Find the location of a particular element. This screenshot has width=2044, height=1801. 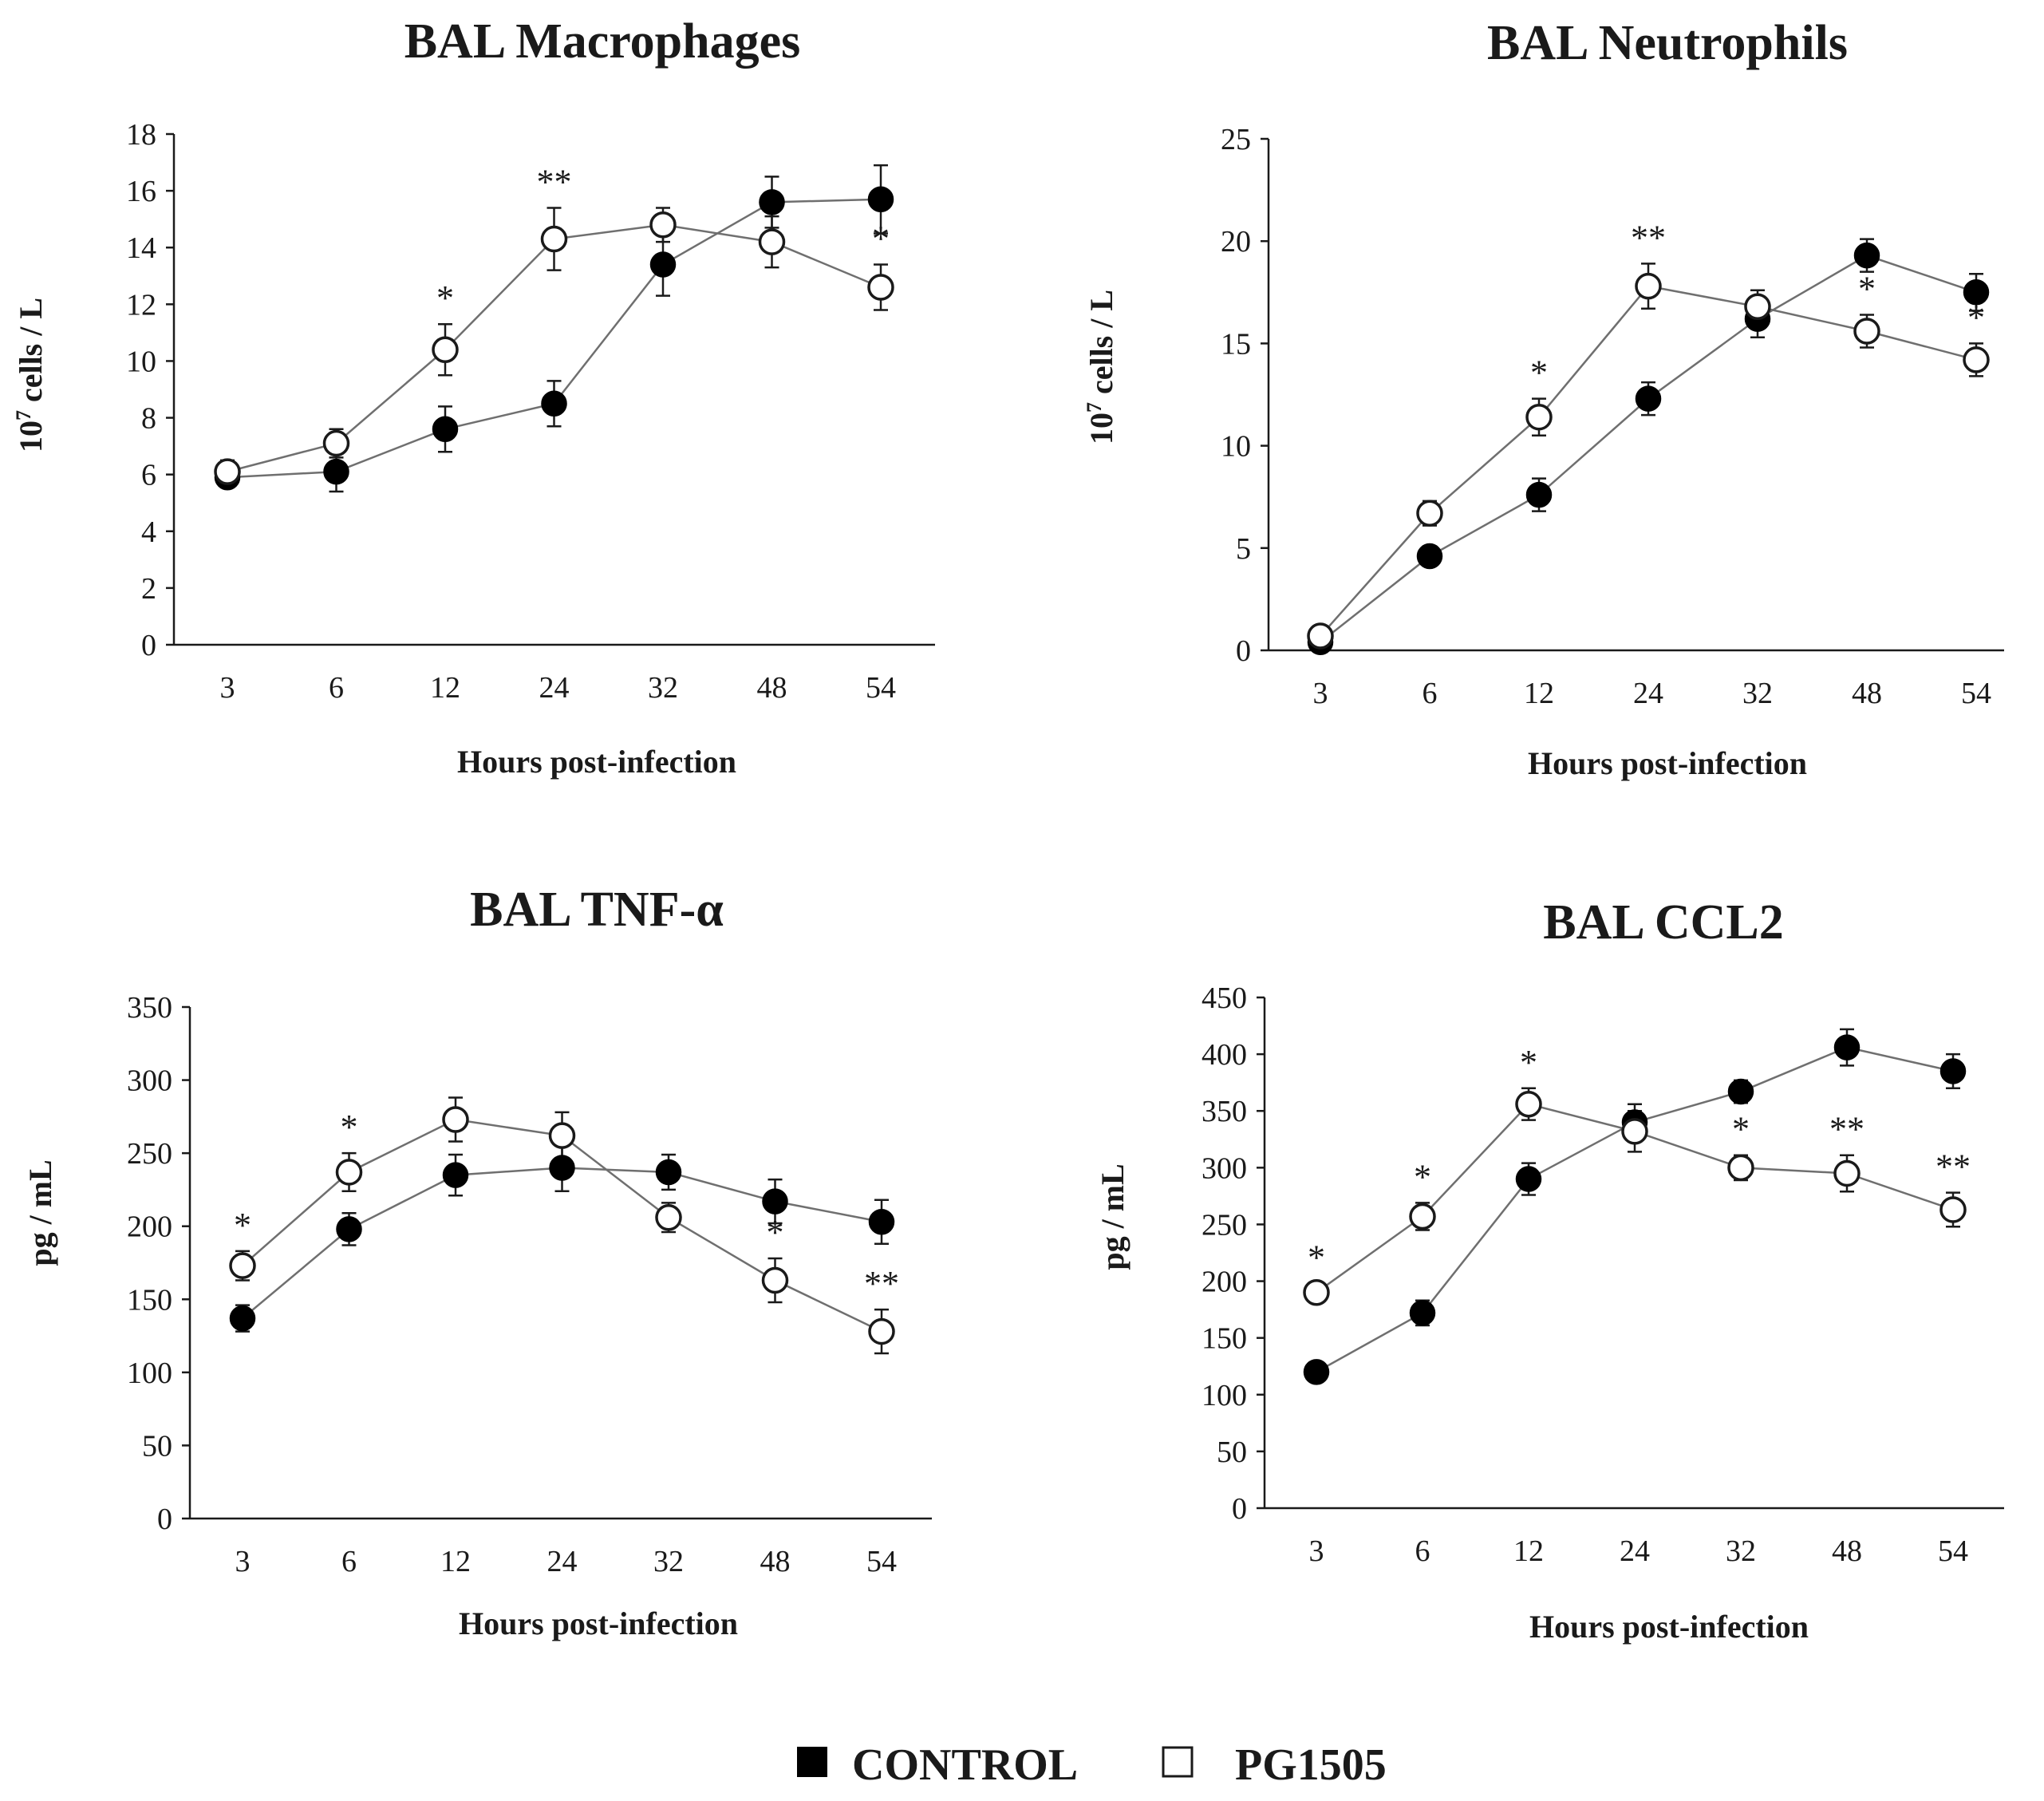

y-tick-label: 12 is located at coordinates (141, 305).